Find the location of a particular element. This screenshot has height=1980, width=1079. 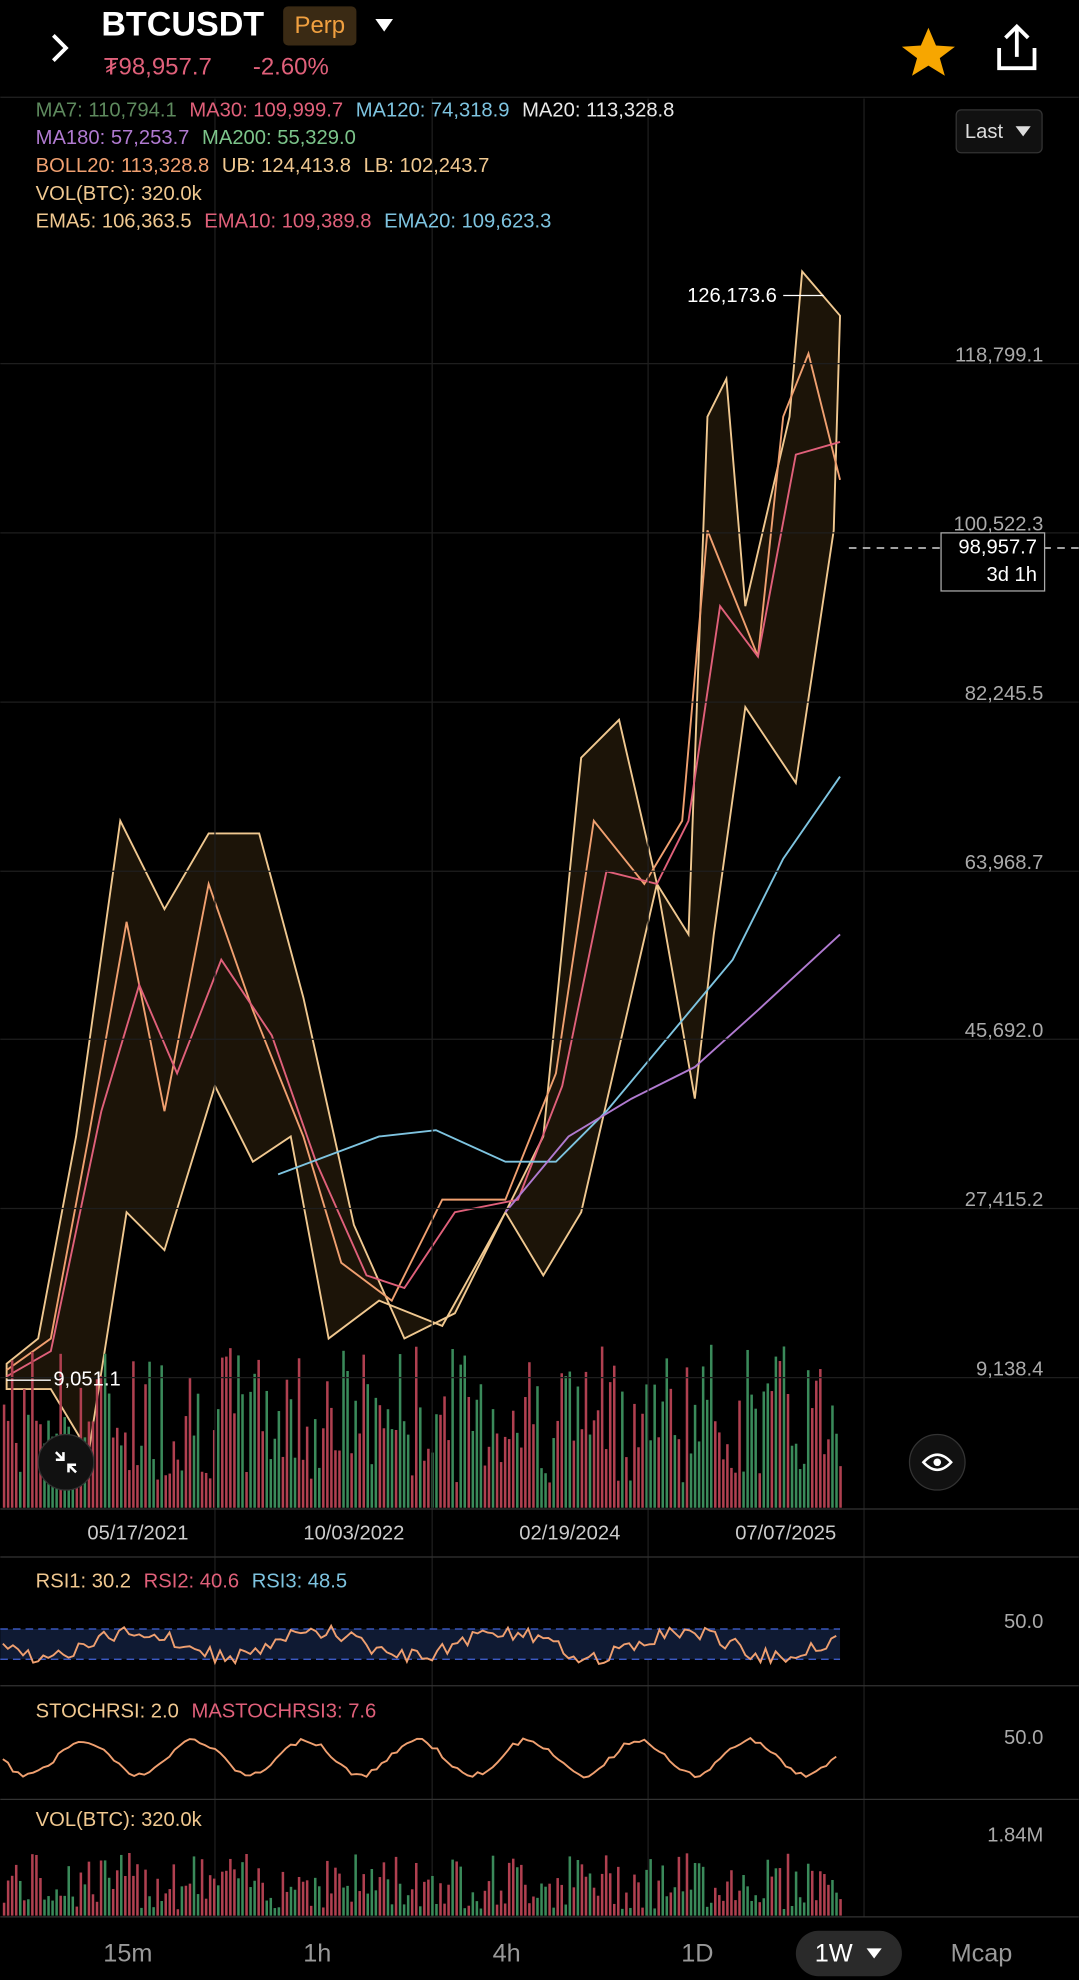

volume-label: VOL(BTC): 320.0k is located at coordinates (119, 1820).